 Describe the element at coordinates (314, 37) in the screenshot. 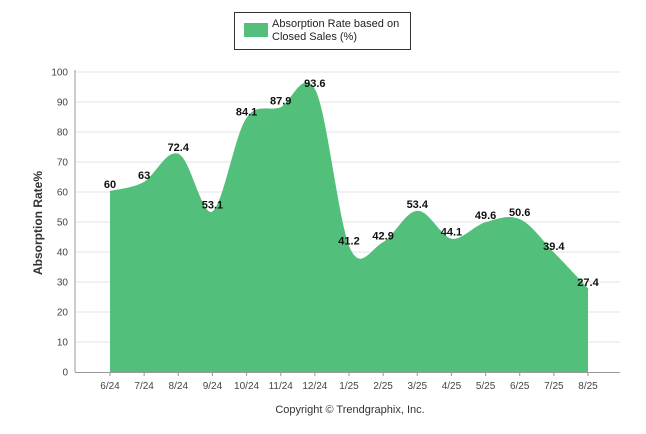

I see `legend-label-line2: Closed Sales (%)` at that location.